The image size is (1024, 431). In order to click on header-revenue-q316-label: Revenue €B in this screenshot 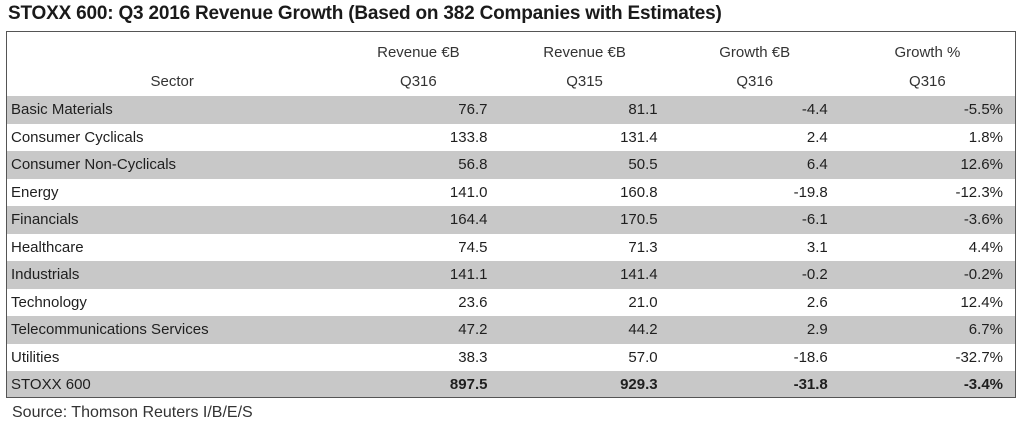, I will do `click(418, 52)`.